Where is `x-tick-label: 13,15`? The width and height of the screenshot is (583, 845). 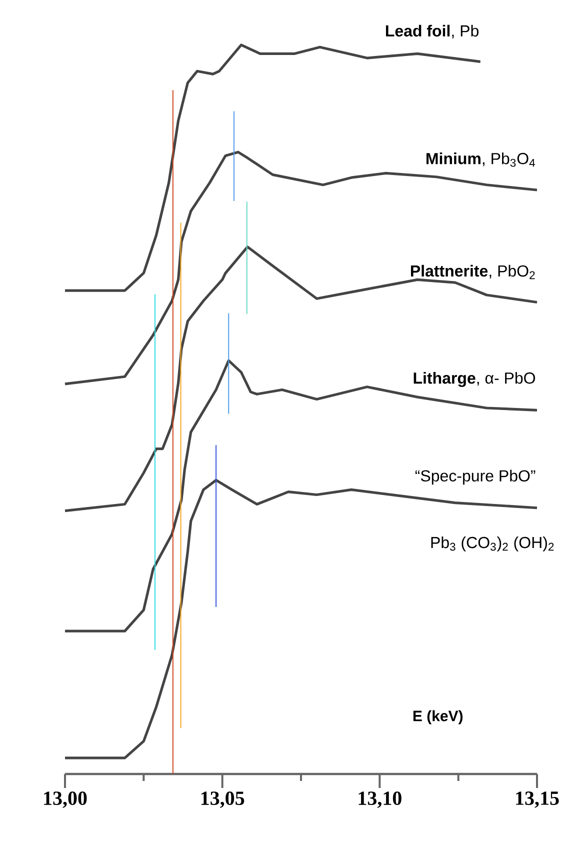
x-tick-label: 13,15 is located at coordinates (537, 800).